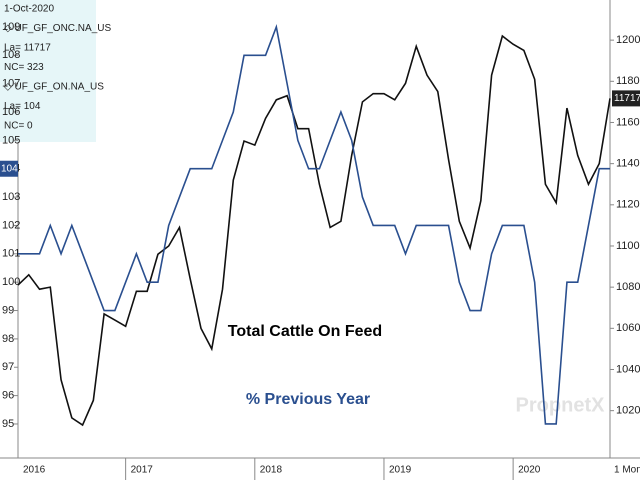  What do you see at coordinates (11, 225) in the screenshot?
I see `y-tick-label: 102` at bounding box center [11, 225].